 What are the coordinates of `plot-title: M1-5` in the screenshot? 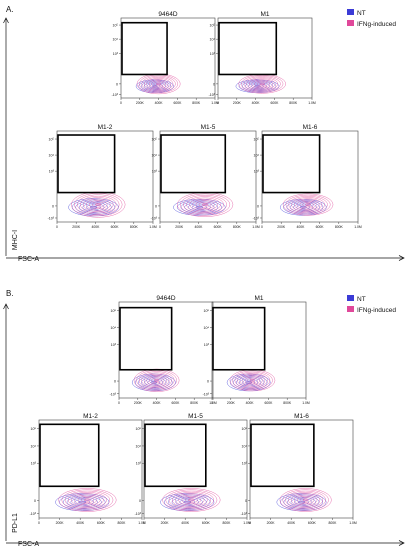 It's located at (208, 127).